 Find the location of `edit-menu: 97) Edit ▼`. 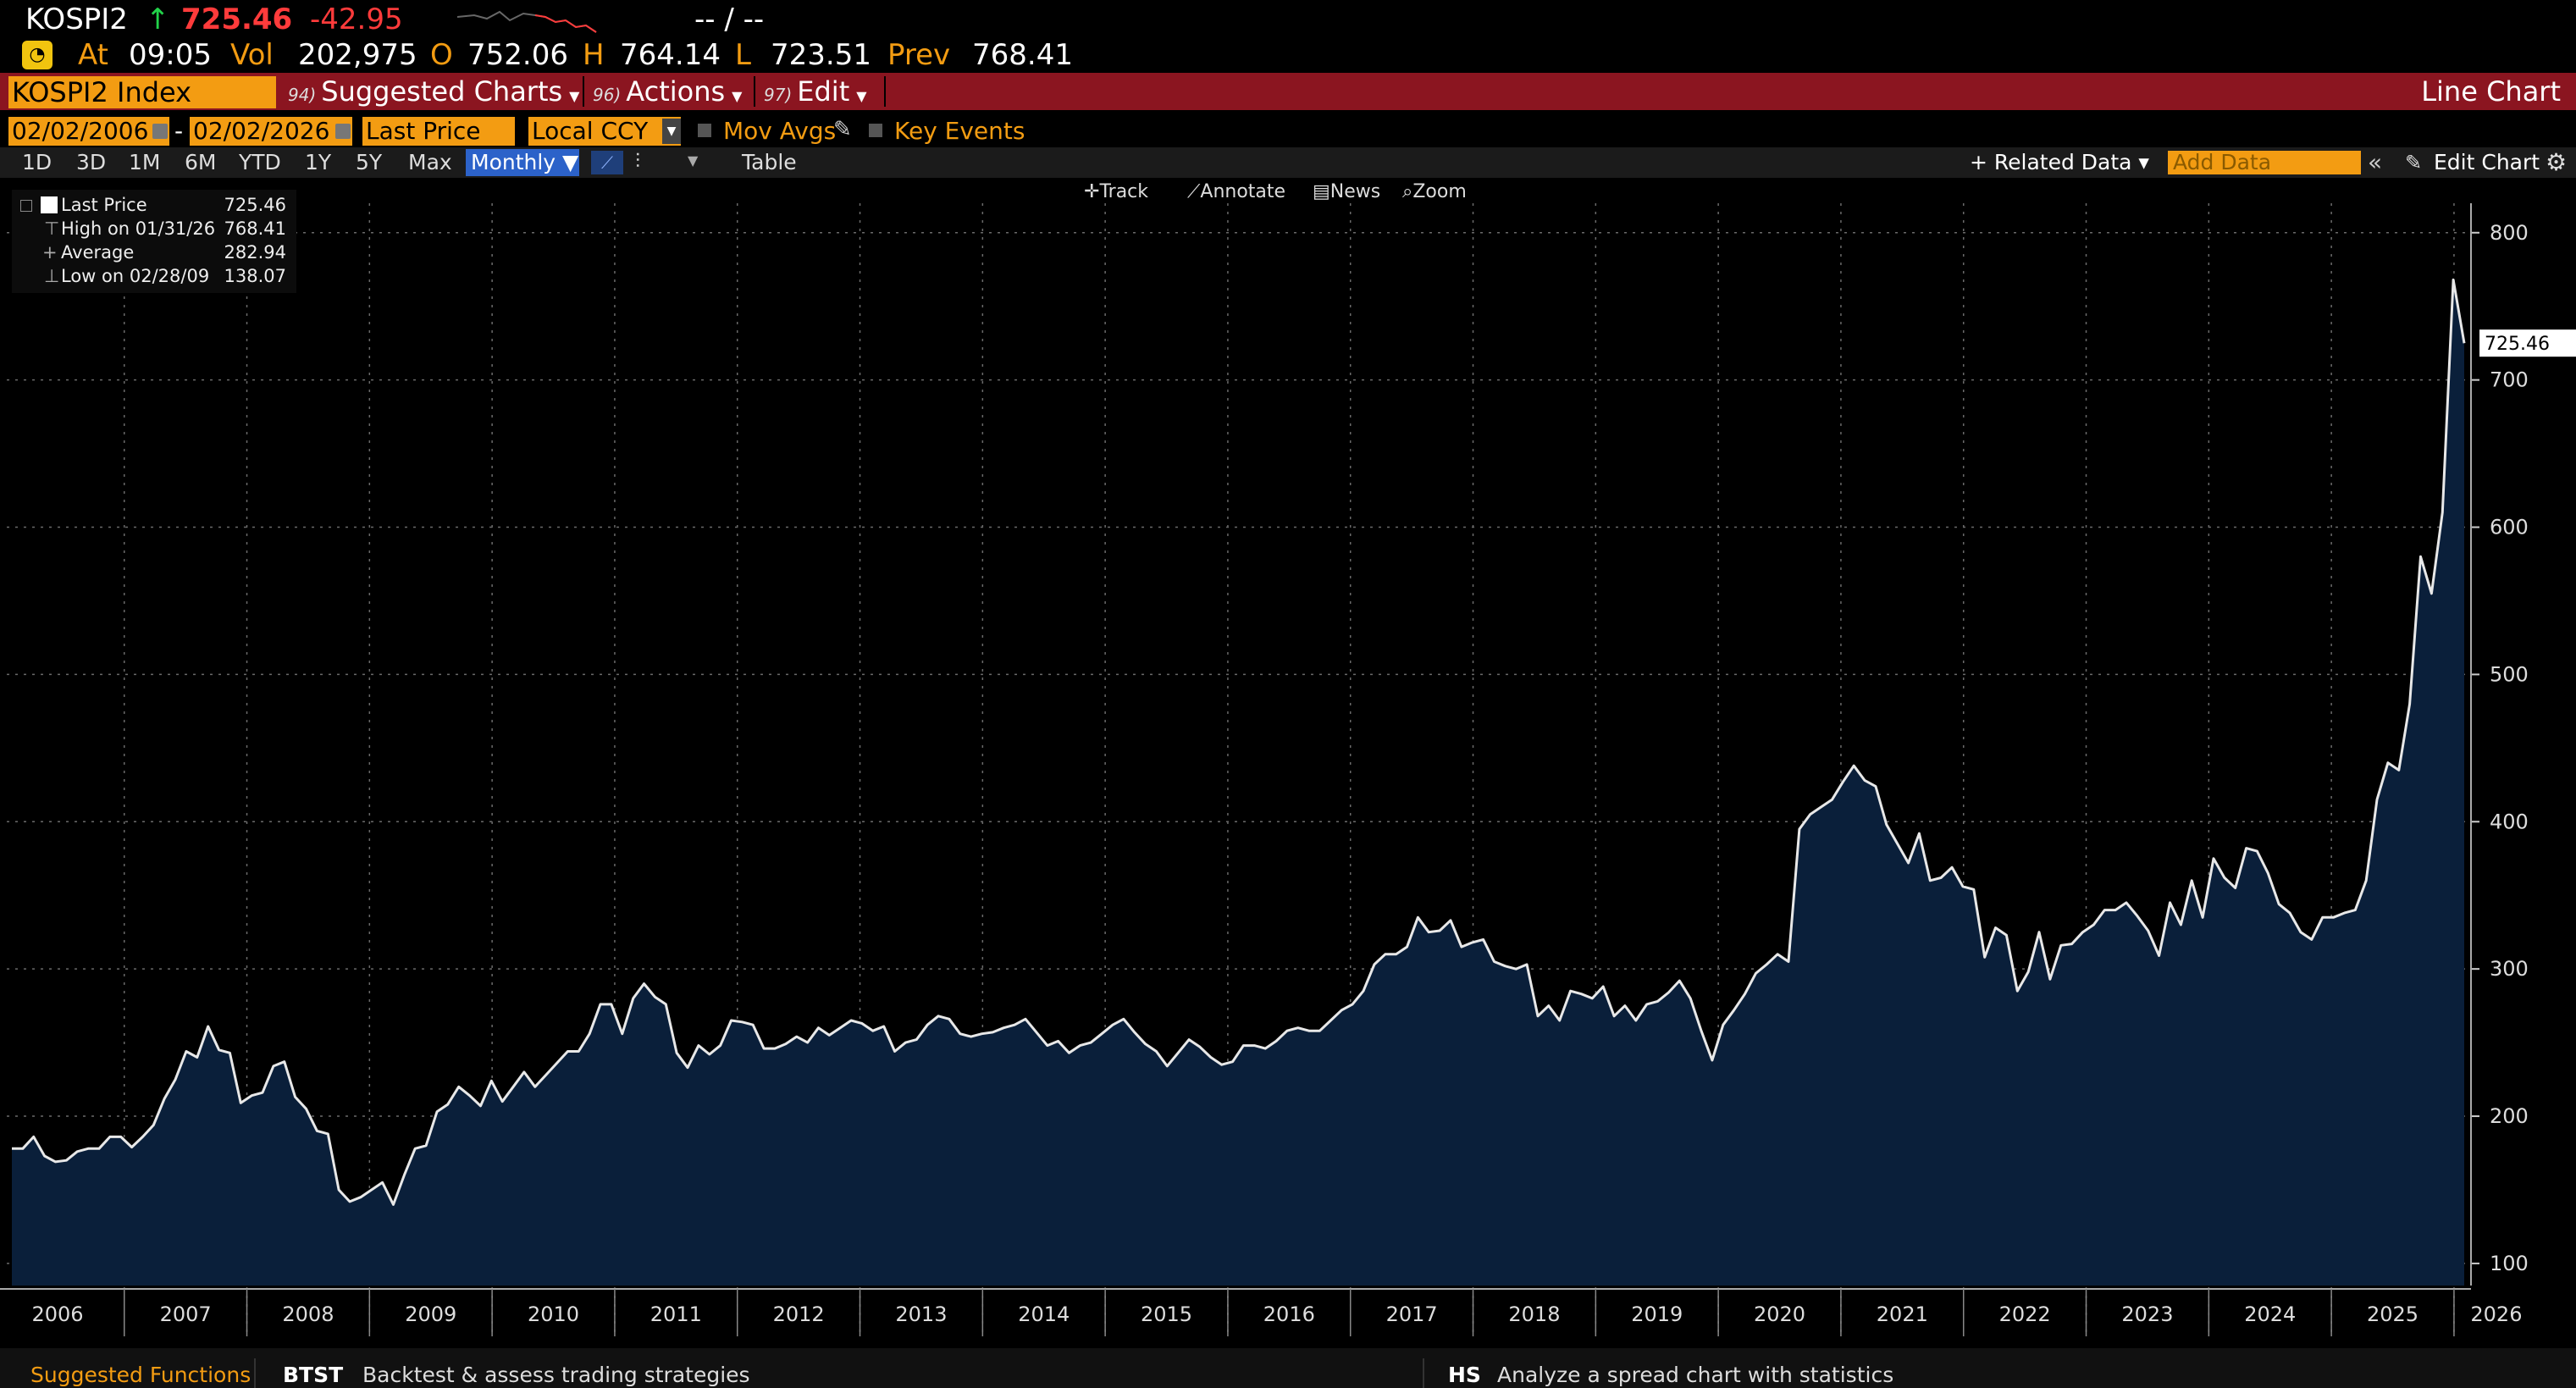

edit-menu: 97) Edit ▼ is located at coordinates (815, 91).